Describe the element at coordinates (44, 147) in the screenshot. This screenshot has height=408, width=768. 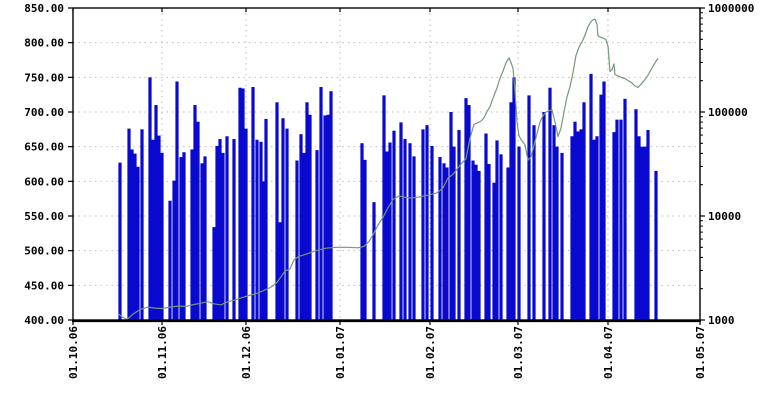
I see `y-left-label: 650.00` at that location.